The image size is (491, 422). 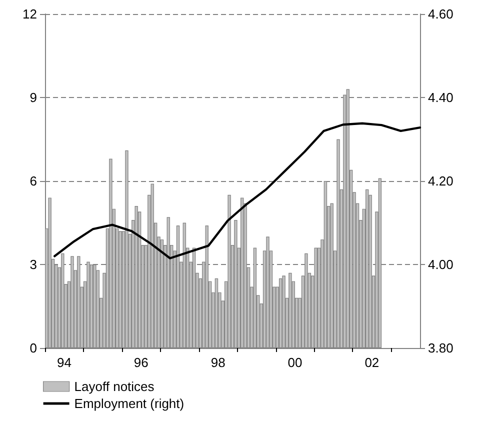 What do you see at coordinates (33, 181) in the screenshot?
I see `y-tick-label: 6` at bounding box center [33, 181].